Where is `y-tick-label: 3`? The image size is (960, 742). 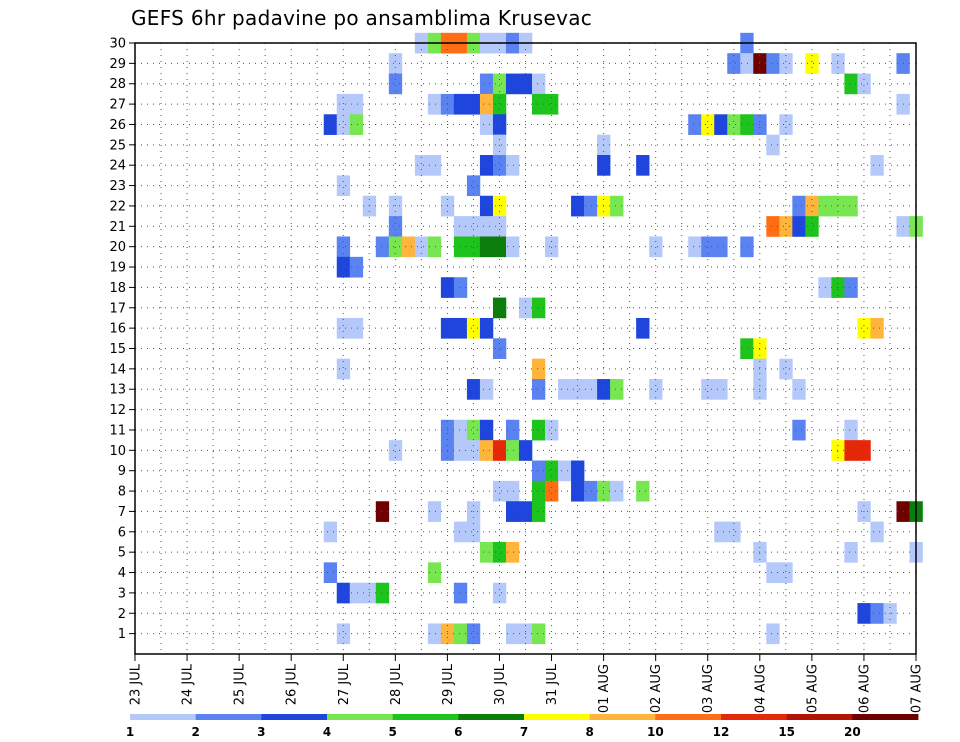 y-tick-label: 3 is located at coordinates (122, 593).